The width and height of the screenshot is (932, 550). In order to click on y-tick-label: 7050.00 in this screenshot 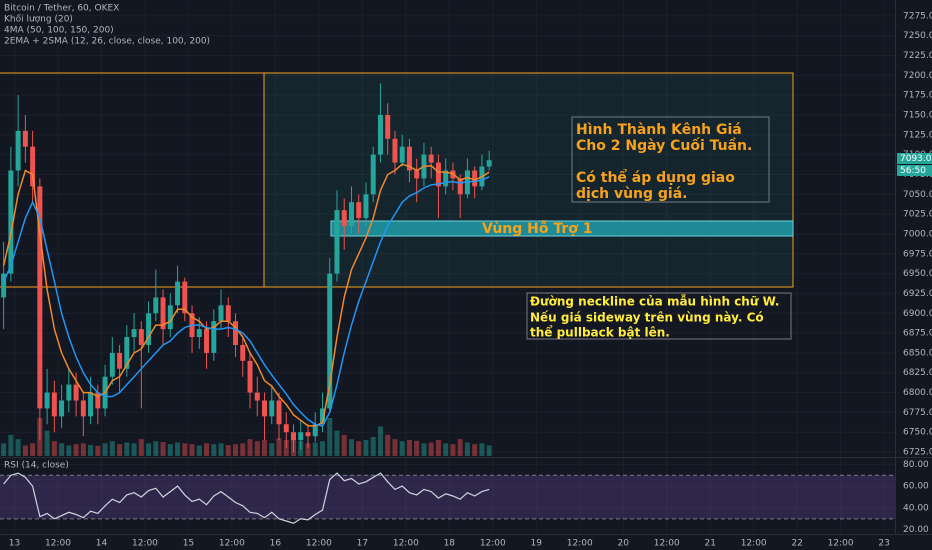, I will do `click(917, 195)`.